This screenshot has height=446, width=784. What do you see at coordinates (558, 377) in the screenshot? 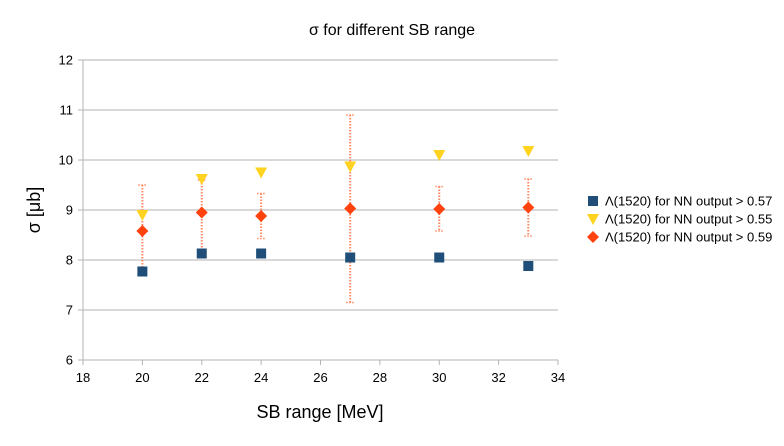
I see `x-tick-label: 34` at bounding box center [558, 377].